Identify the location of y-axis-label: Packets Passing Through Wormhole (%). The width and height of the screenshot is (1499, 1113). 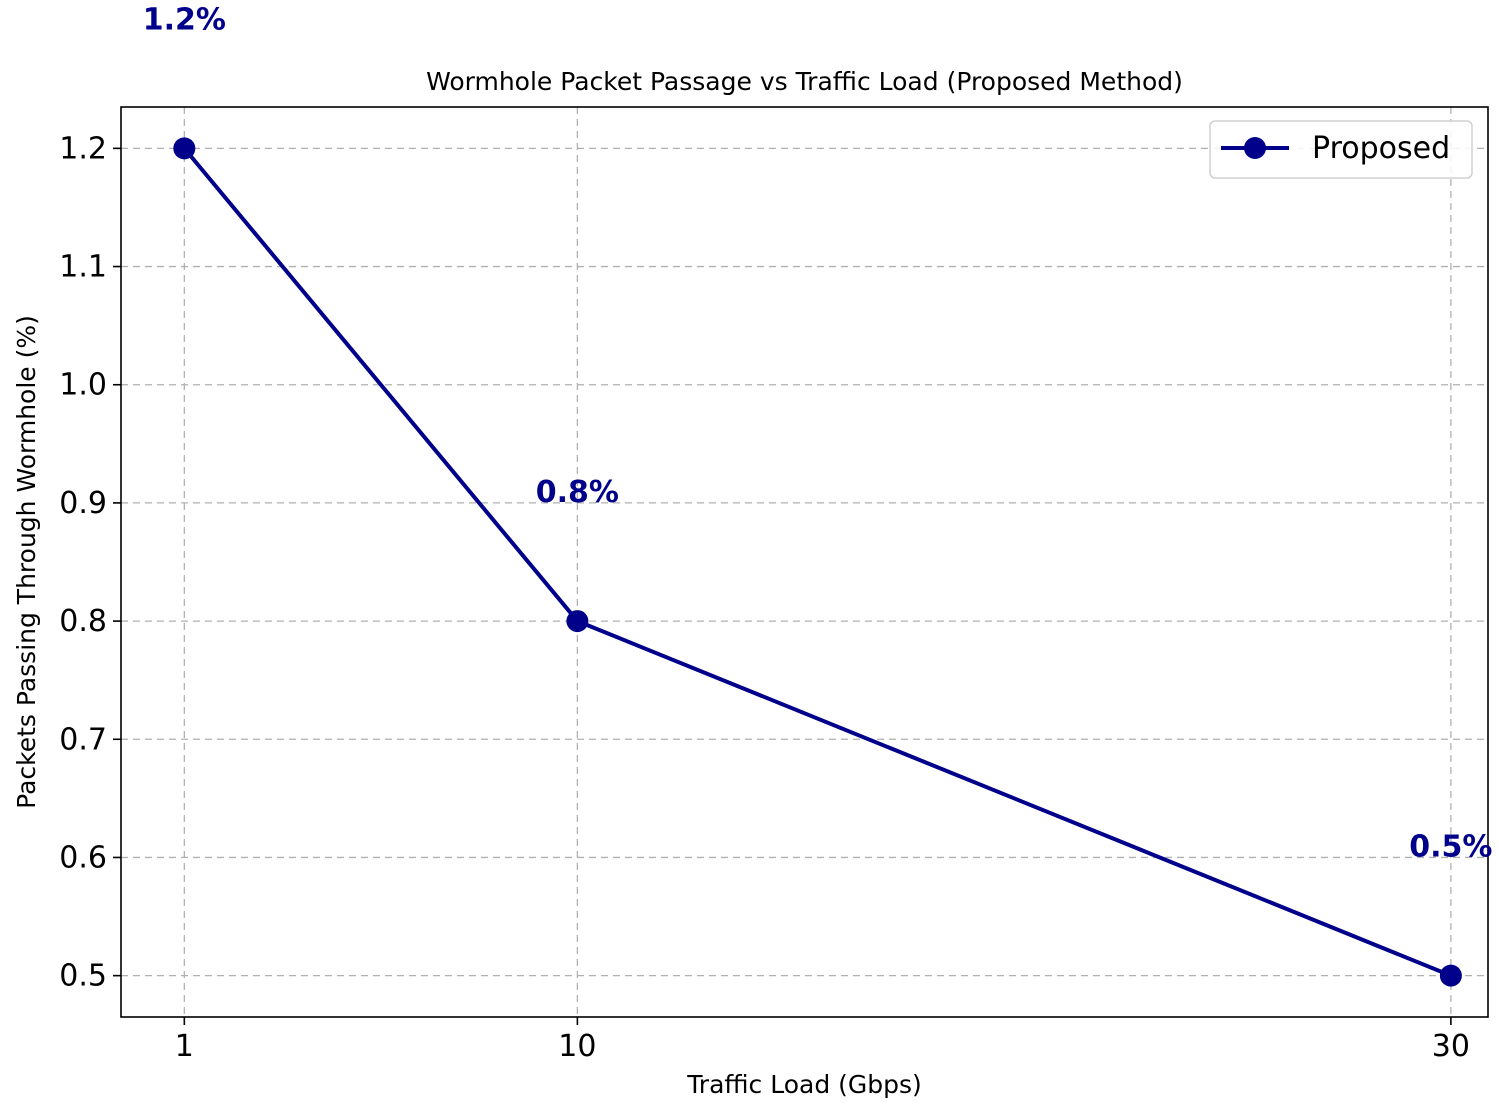
(26, 562).